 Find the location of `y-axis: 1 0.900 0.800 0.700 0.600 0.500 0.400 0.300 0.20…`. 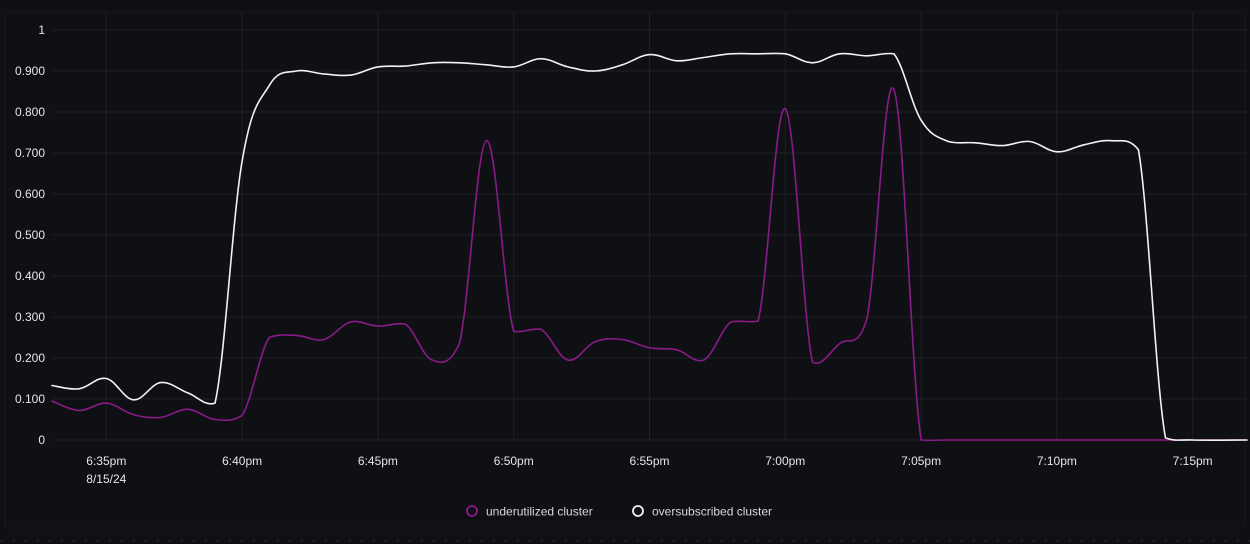

y-axis: 1 0.900 0.800 0.700 0.600 0.500 0.400 0.300 0.20… is located at coordinates (30, 235).